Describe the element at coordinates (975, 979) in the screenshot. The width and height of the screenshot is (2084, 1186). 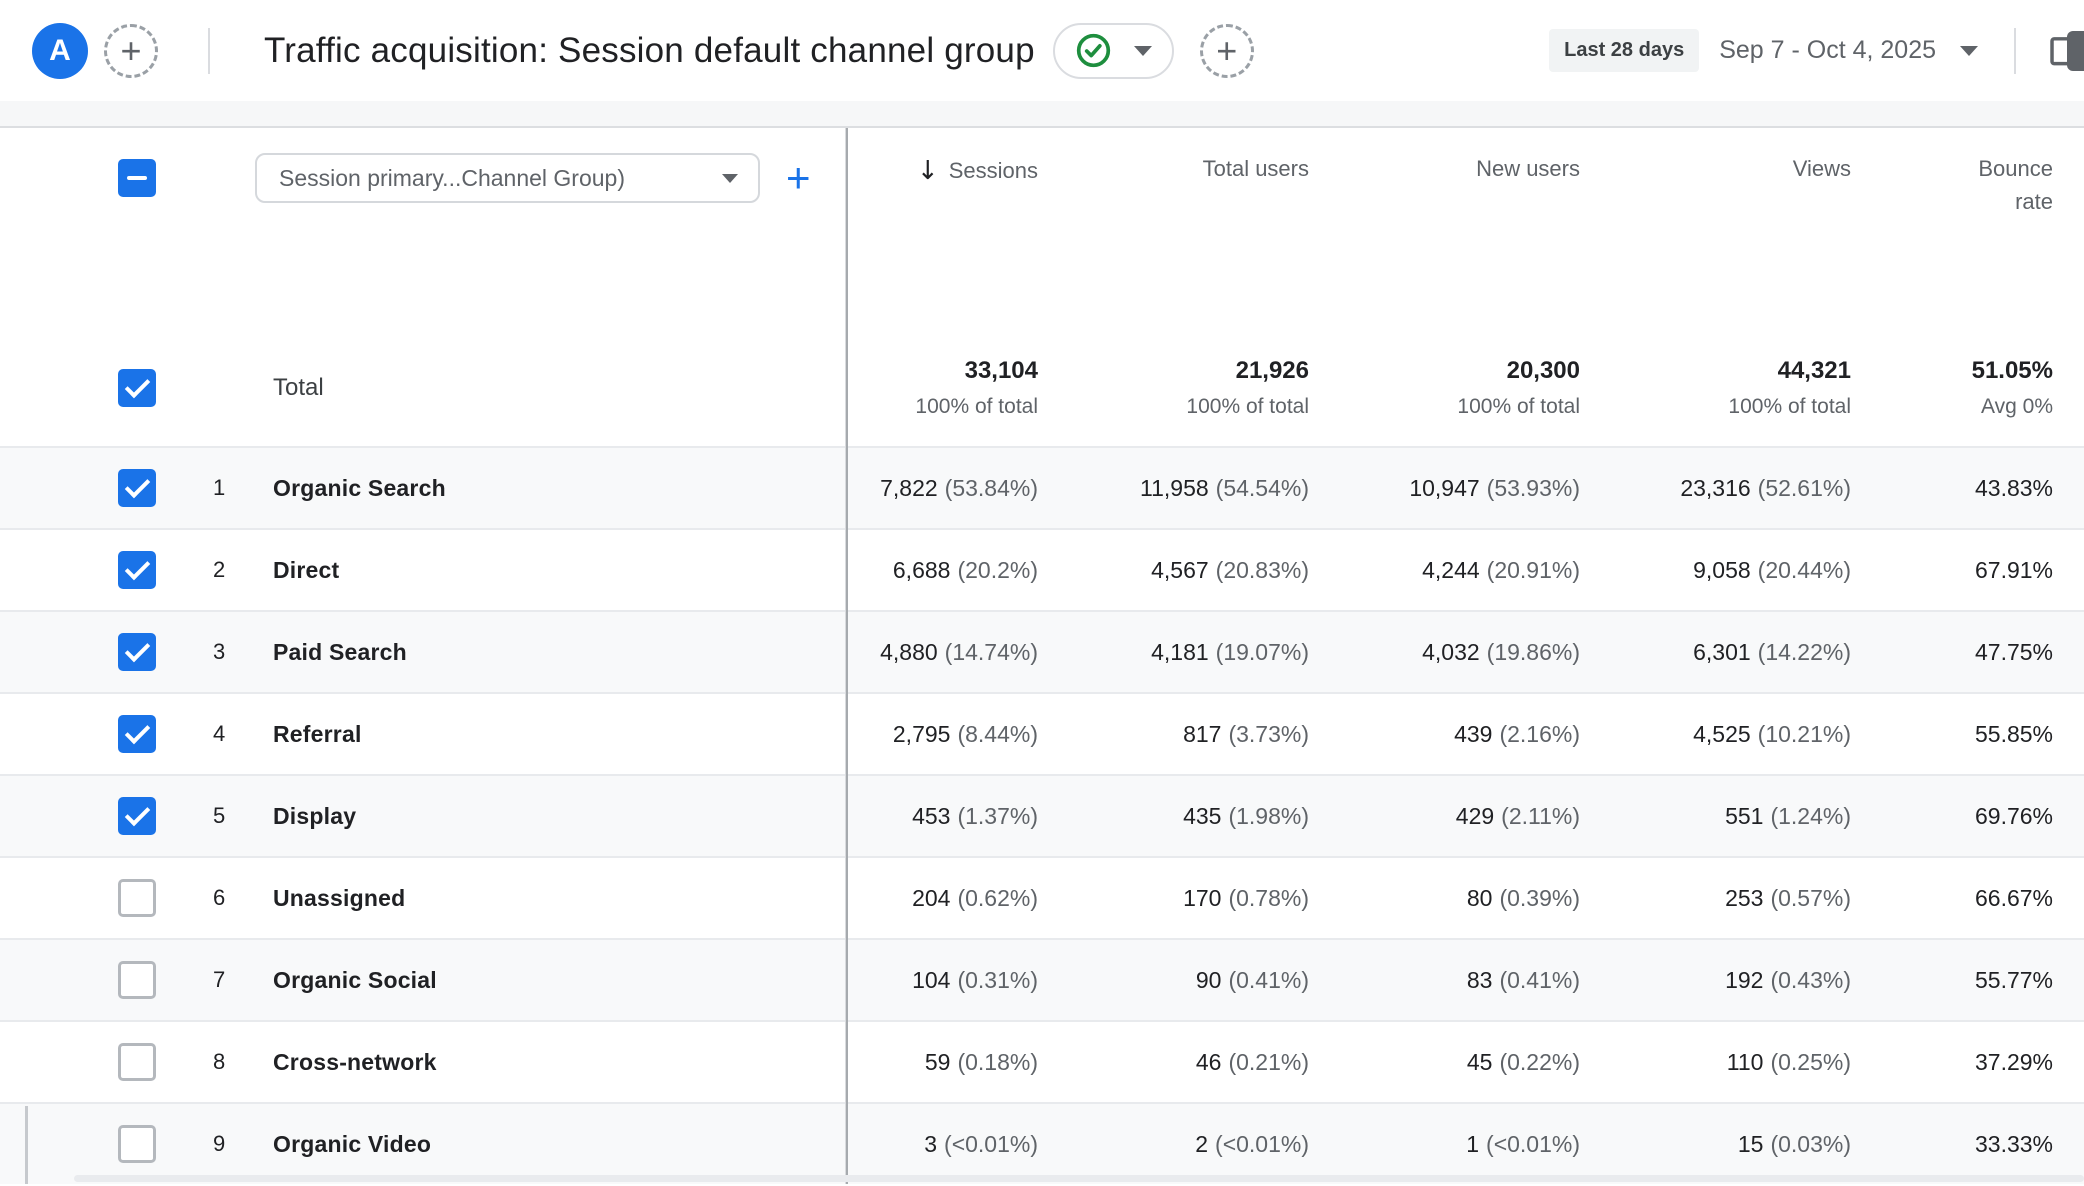
I see `metric-cell: 104 (0.31%)` at that location.